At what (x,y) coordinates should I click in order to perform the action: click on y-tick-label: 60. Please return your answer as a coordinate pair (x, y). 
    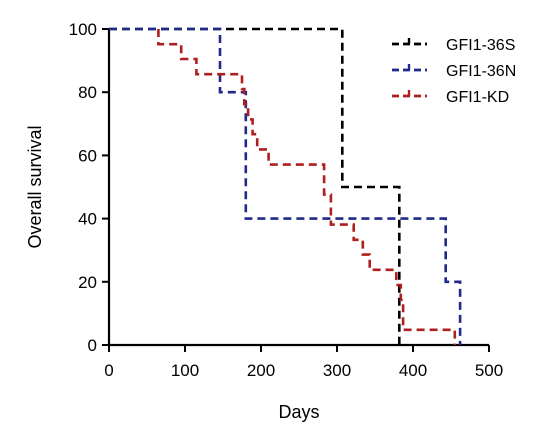
    Looking at the image, I should click on (87, 155).